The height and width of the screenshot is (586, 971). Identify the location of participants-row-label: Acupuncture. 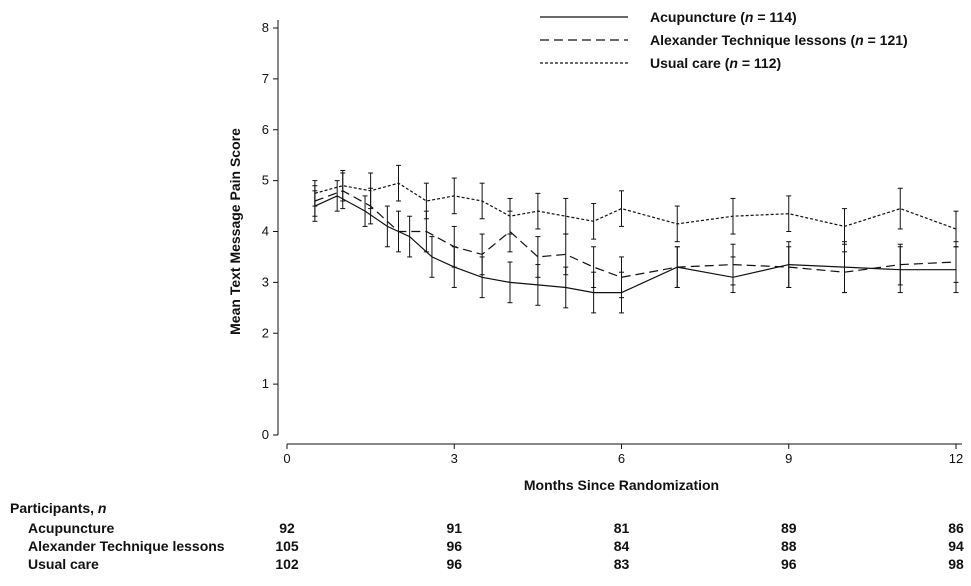
(71, 528).